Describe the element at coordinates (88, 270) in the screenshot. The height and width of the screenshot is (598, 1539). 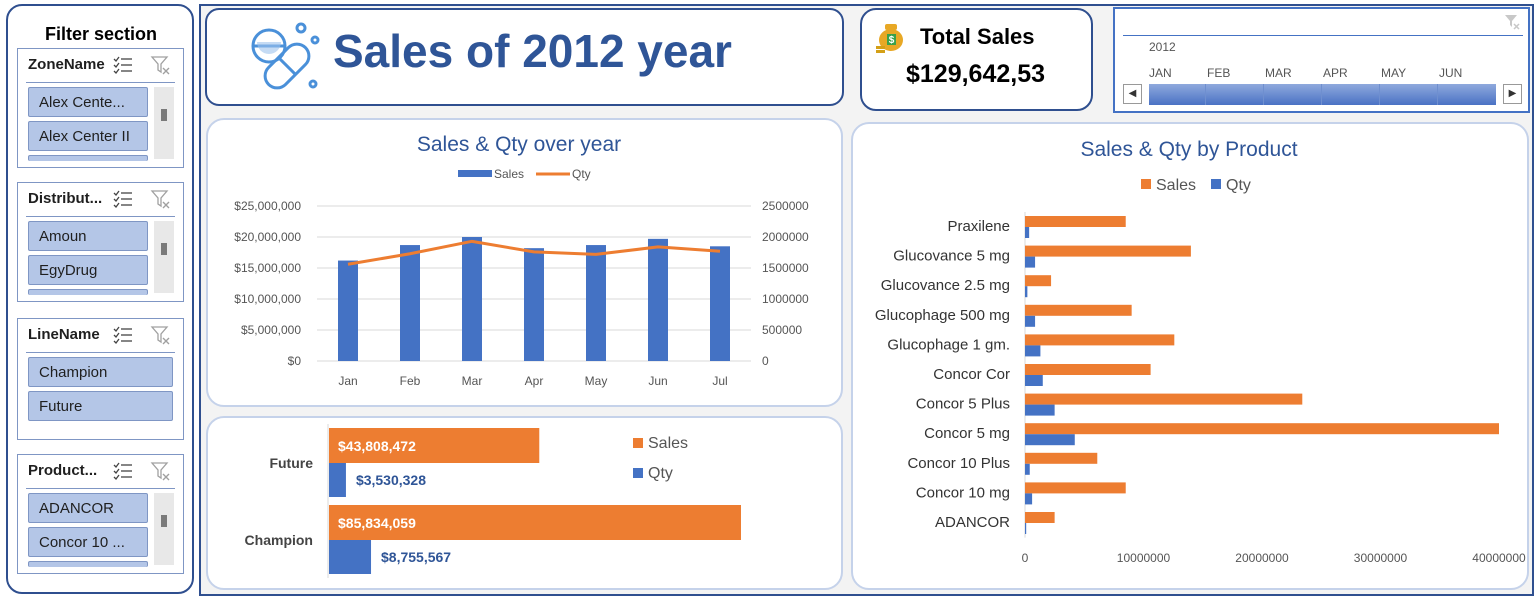
I see `slicer-item: EgyDrug` at that location.